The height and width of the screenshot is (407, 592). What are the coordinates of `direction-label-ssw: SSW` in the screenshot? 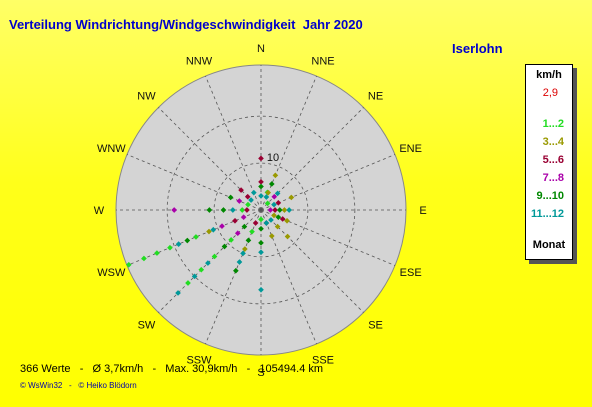 It's located at (199, 361).